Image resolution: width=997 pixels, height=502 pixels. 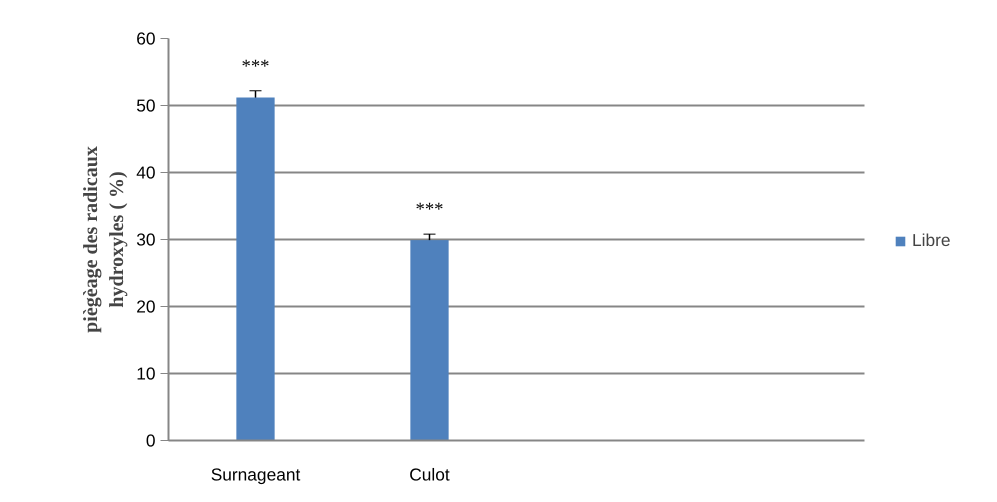 What do you see at coordinates (255, 474) in the screenshot?
I see `x-tick-label: Surnageant` at bounding box center [255, 474].